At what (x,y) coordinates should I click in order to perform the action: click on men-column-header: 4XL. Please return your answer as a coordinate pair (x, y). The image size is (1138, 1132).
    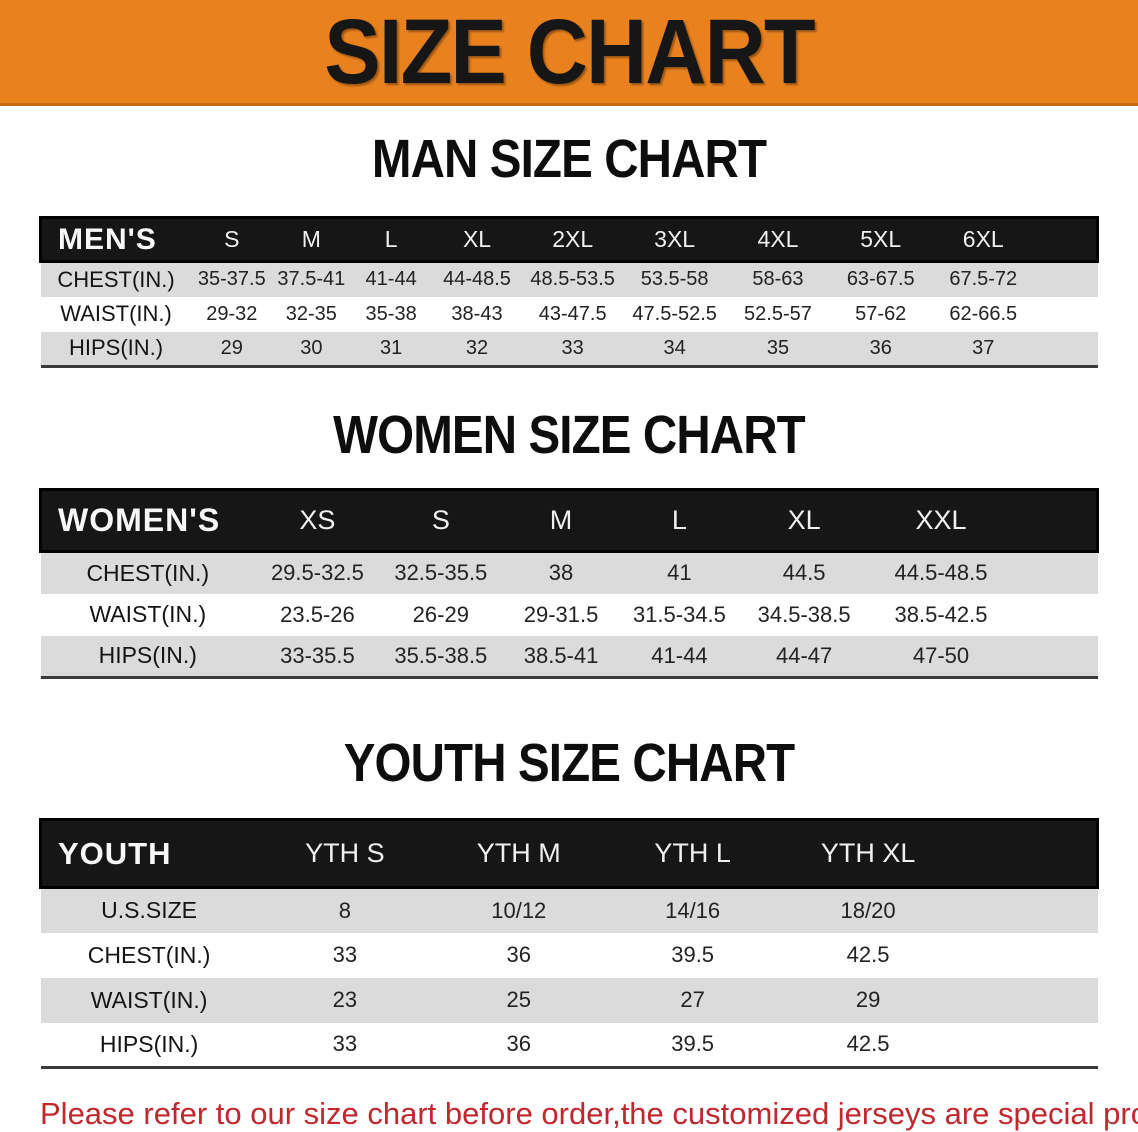
    Looking at the image, I should click on (778, 239).